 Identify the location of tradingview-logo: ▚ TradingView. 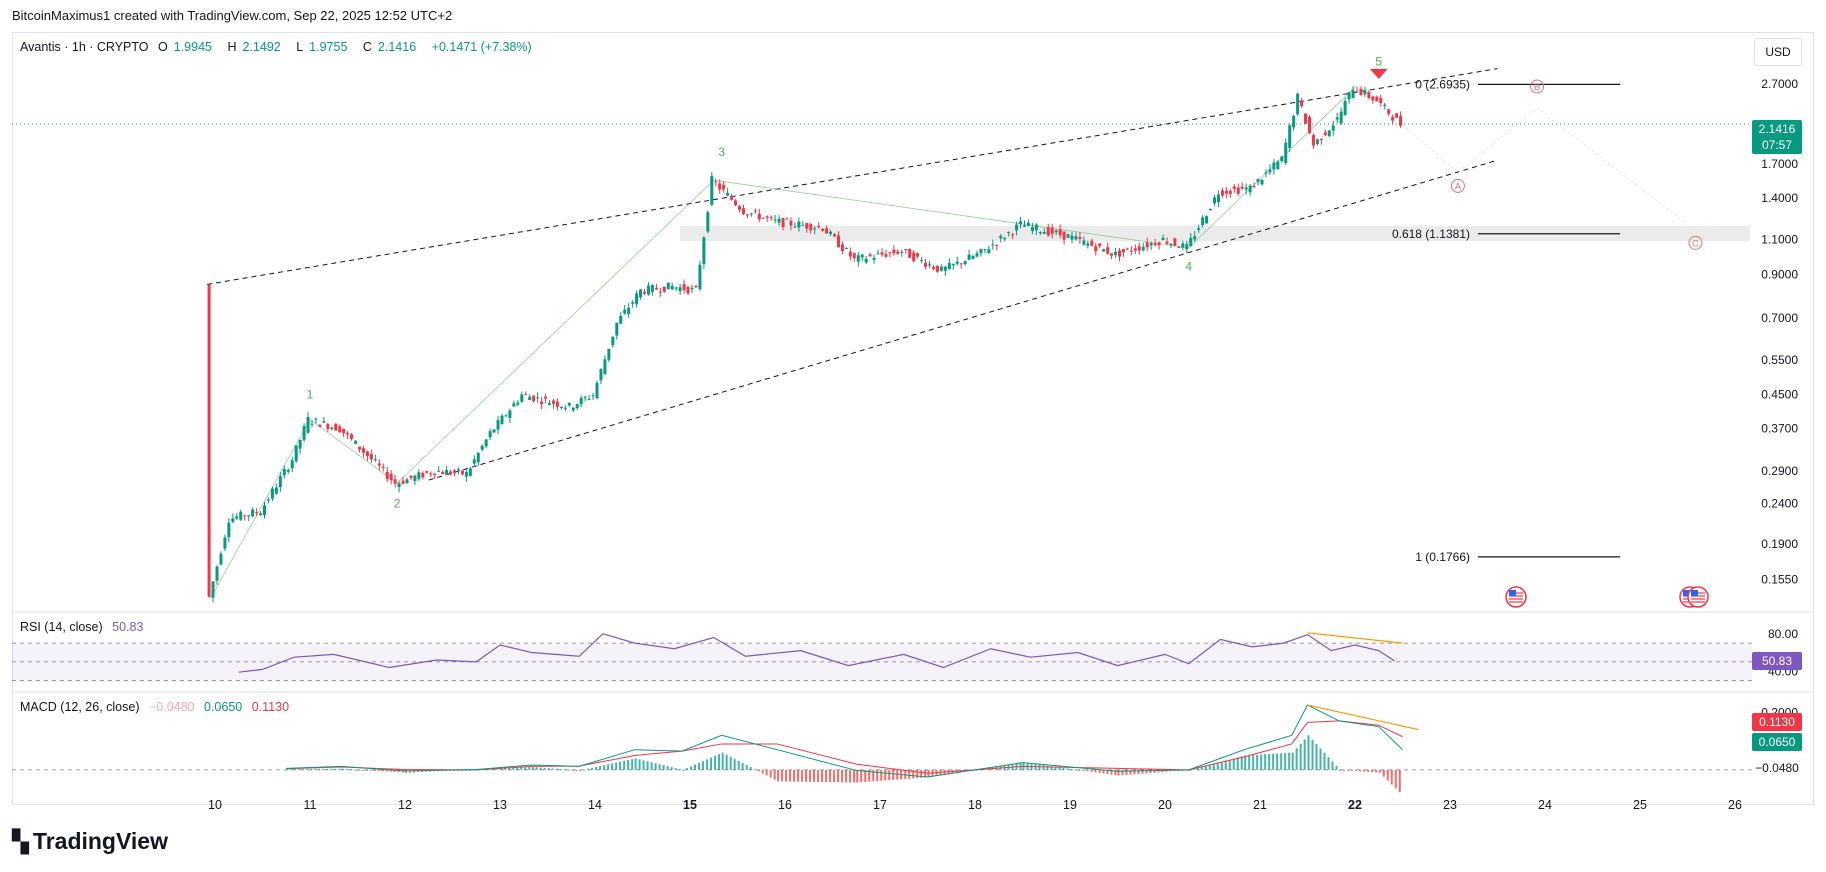
(90, 841).